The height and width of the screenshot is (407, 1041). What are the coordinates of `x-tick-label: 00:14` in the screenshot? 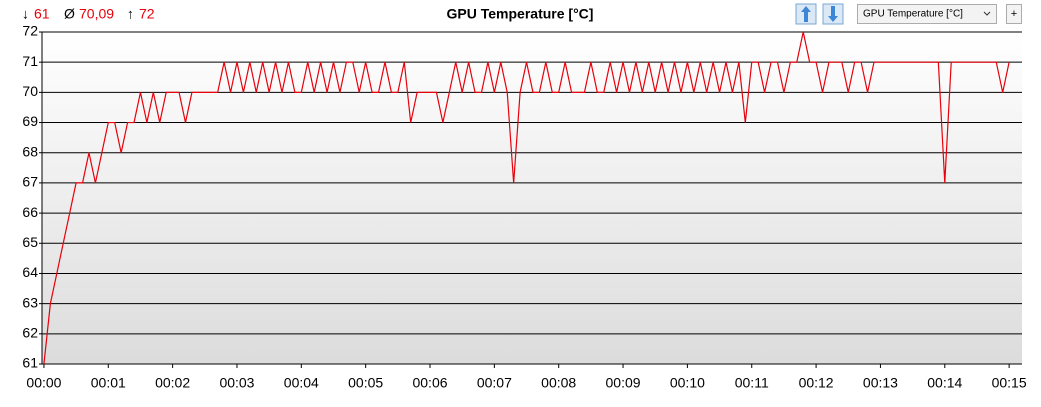 It's located at (944, 383).